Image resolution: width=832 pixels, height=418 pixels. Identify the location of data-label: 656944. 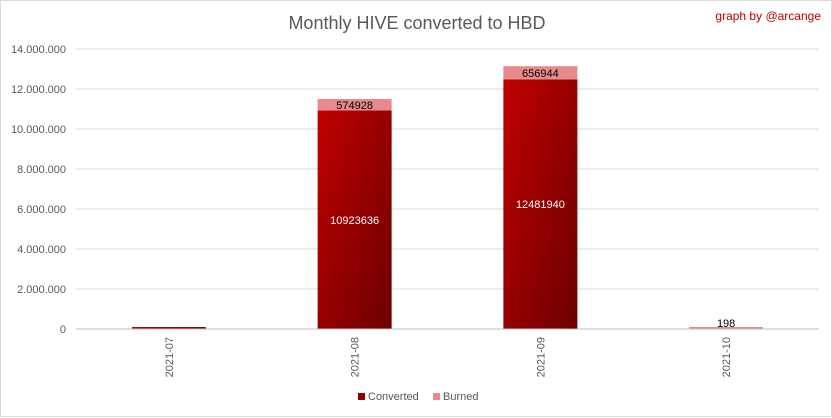
(540, 74).